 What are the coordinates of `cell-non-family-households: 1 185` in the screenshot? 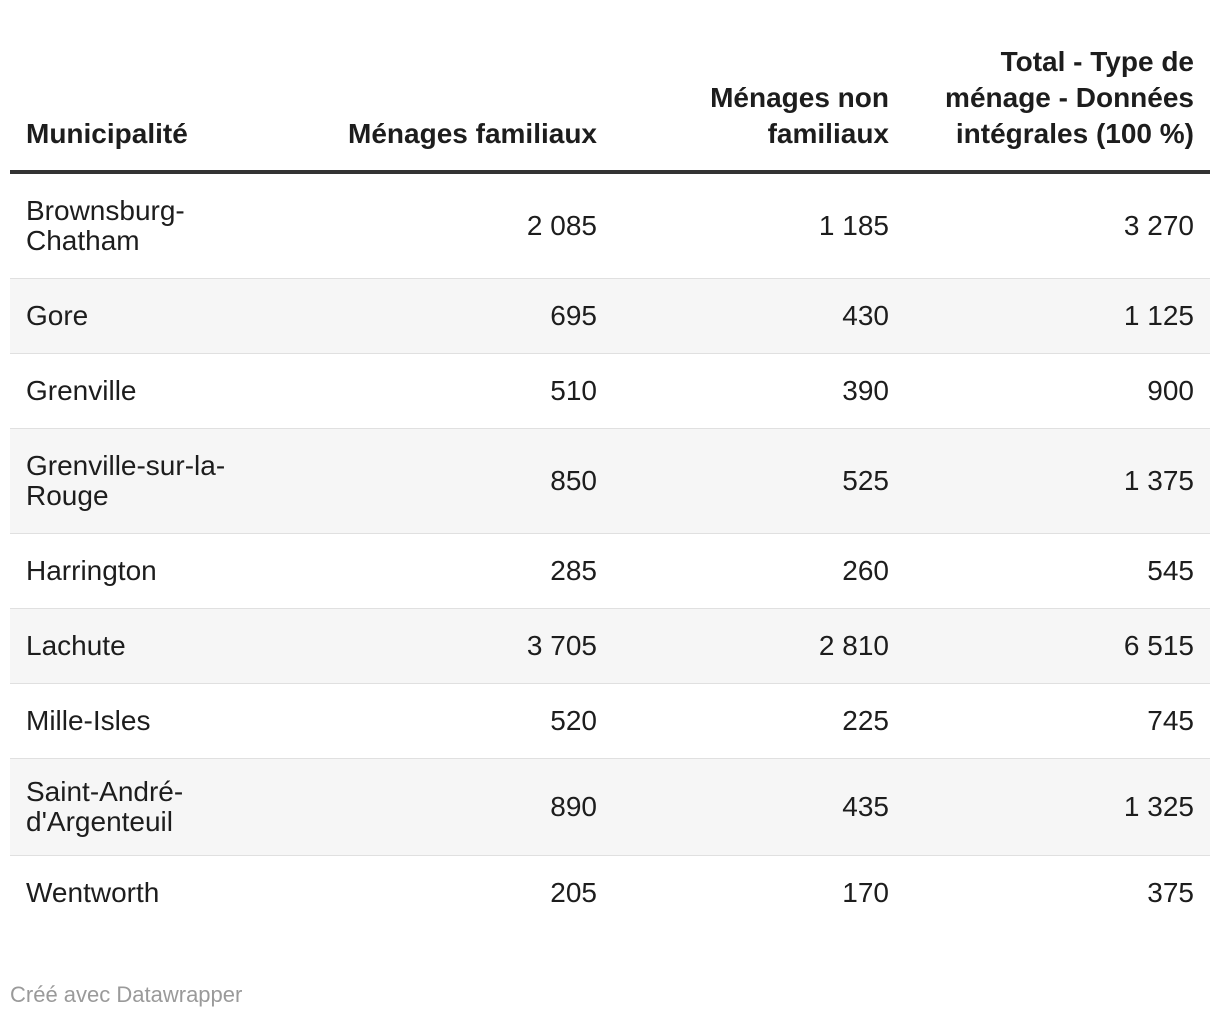 It's located at (759, 225).